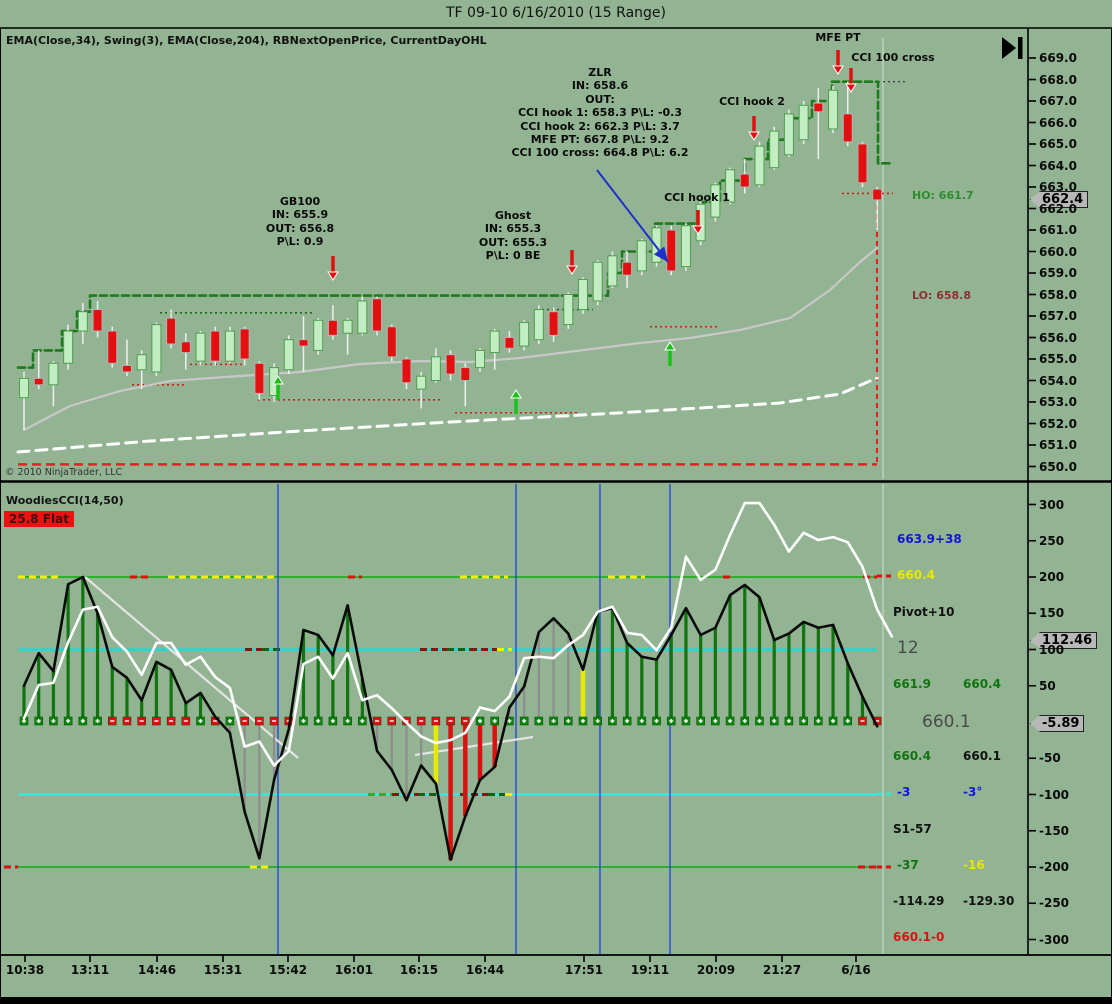 Image resolution: width=1112 pixels, height=1004 pixels. I want to click on price-axis-label: 661.0, so click(1058, 230).